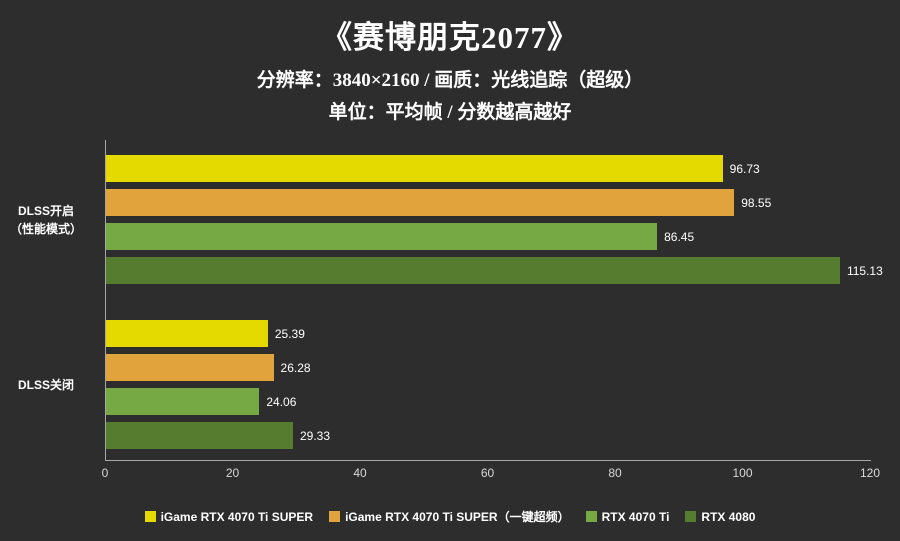  Describe the element at coordinates (450, 80) in the screenshot. I see `chart-subtitle-resolution: 分辨率：3840×2160 / 画质：光线追踪（超级）` at that location.